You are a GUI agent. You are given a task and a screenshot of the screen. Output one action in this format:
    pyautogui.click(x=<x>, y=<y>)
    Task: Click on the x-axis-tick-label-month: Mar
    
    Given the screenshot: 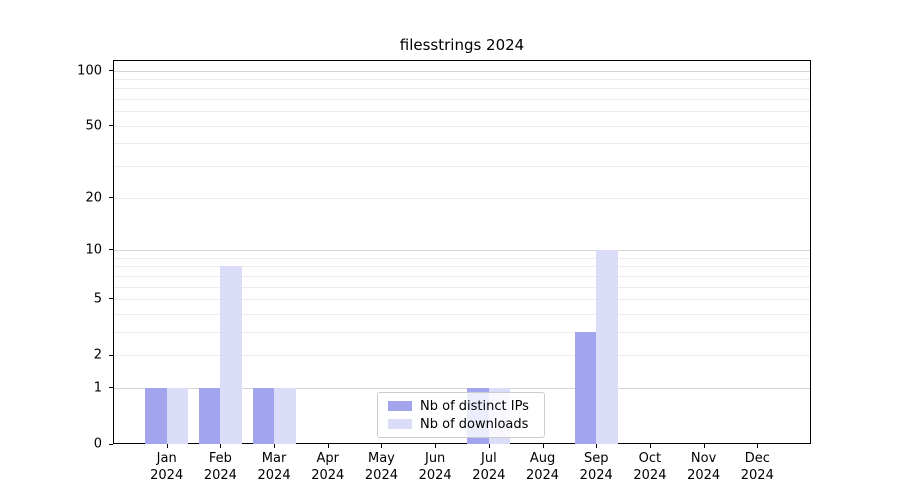 What is the action you would take?
    pyautogui.click(x=274, y=458)
    